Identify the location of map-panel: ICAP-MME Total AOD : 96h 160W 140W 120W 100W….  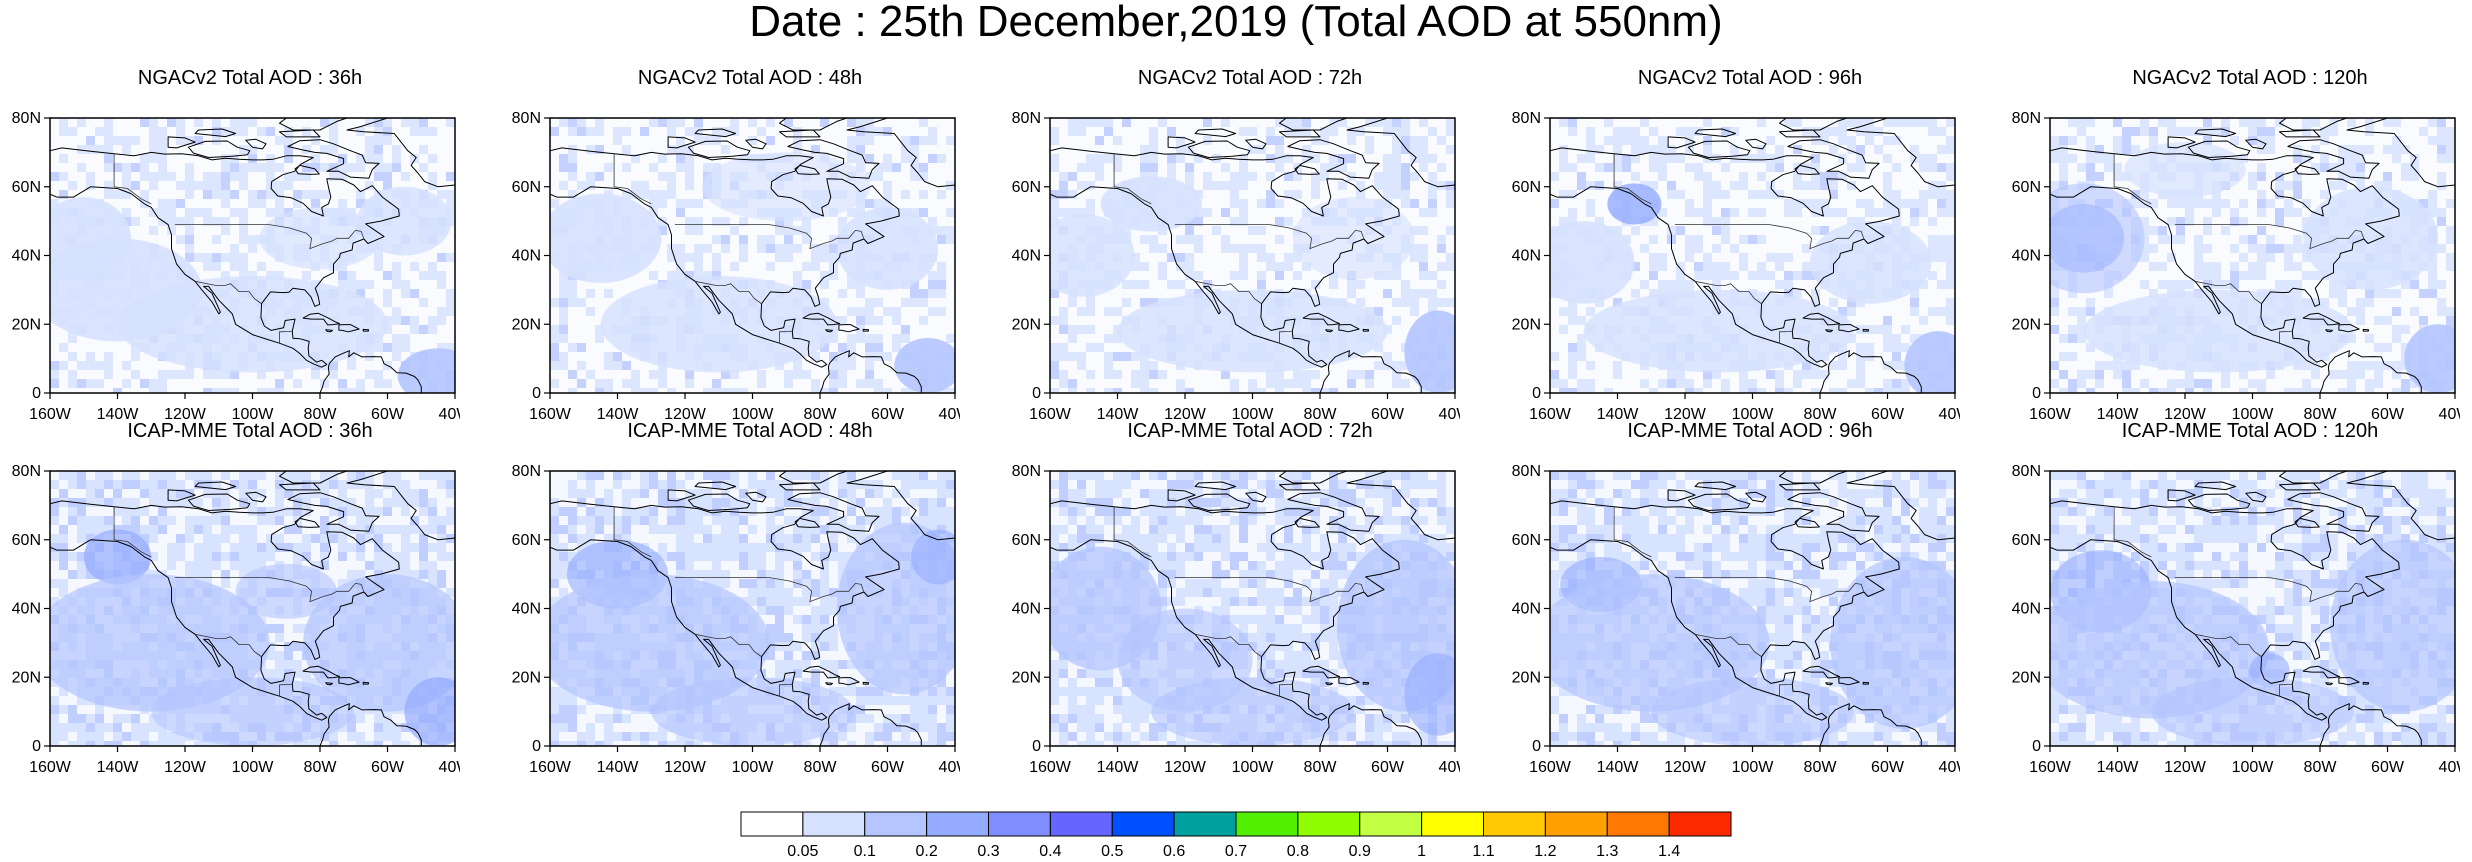
(1730, 613).